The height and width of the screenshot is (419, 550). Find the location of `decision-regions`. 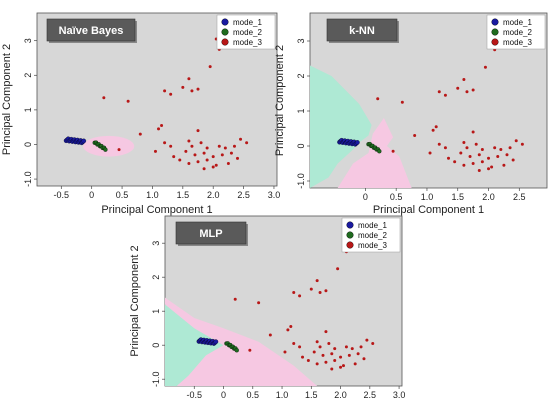

decision-regions is located at coordinates (361, 126).